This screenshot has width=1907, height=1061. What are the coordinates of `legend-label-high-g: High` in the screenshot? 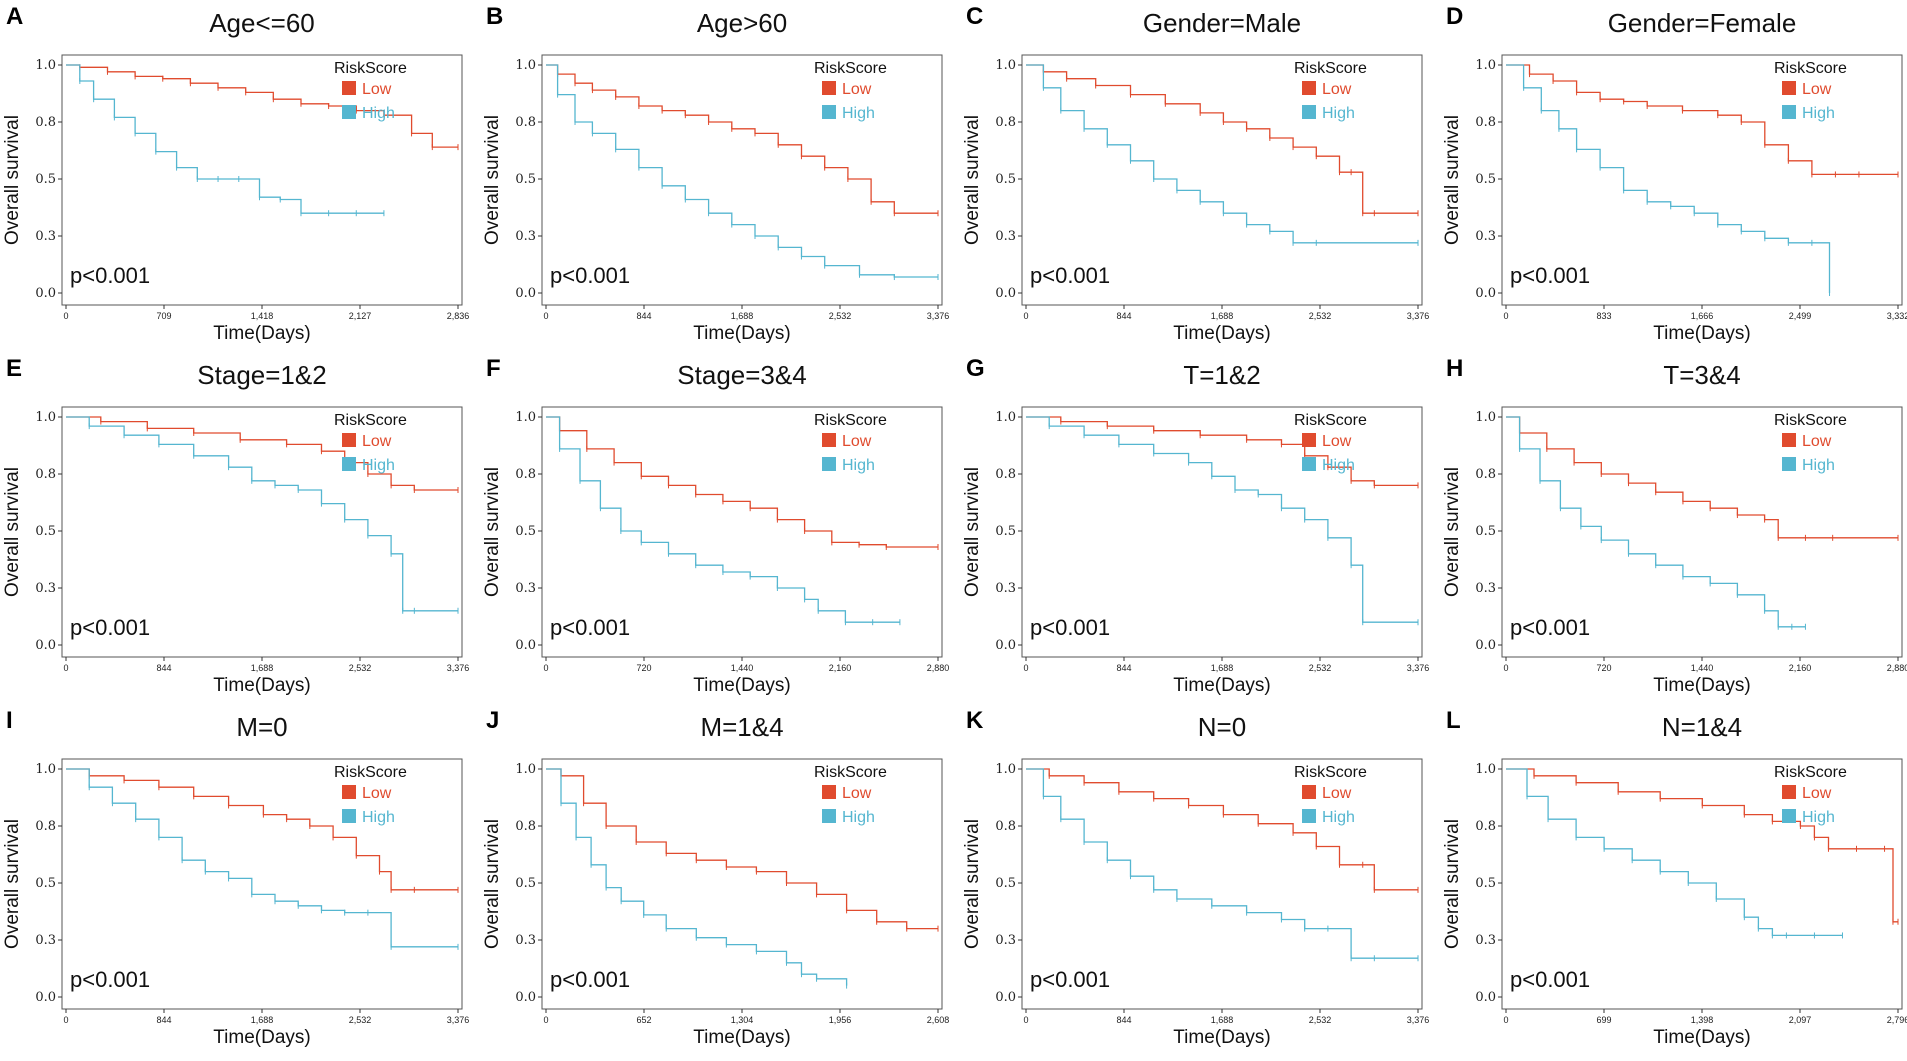 It's located at (1338, 465).